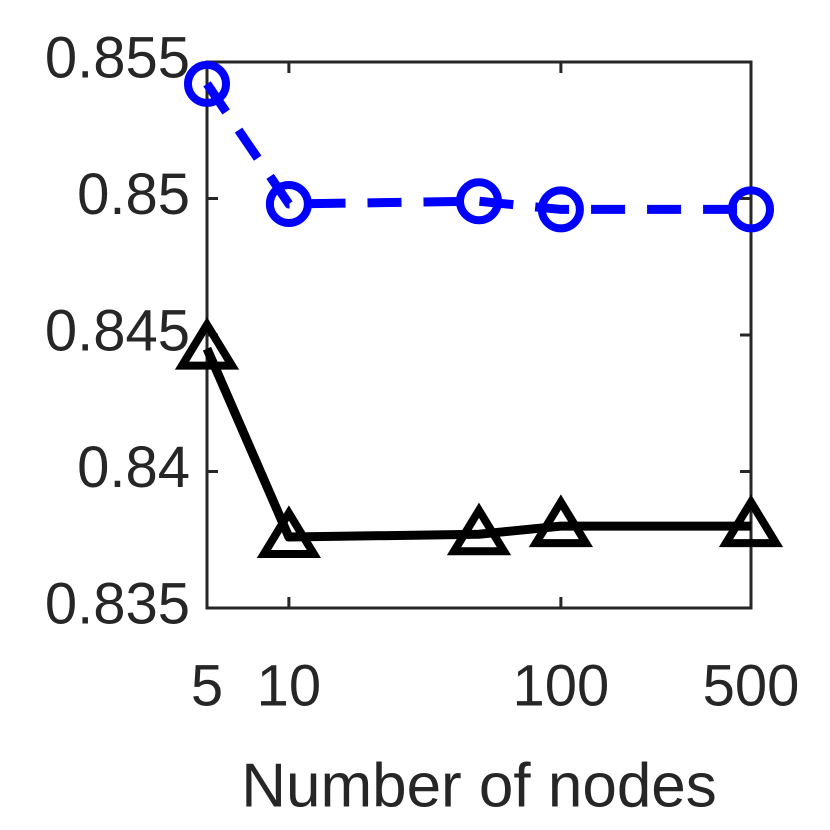 The image size is (830, 830). Describe the element at coordinates (289, 685) in the screenshot. I see `x-tick-label: 10` at that location.